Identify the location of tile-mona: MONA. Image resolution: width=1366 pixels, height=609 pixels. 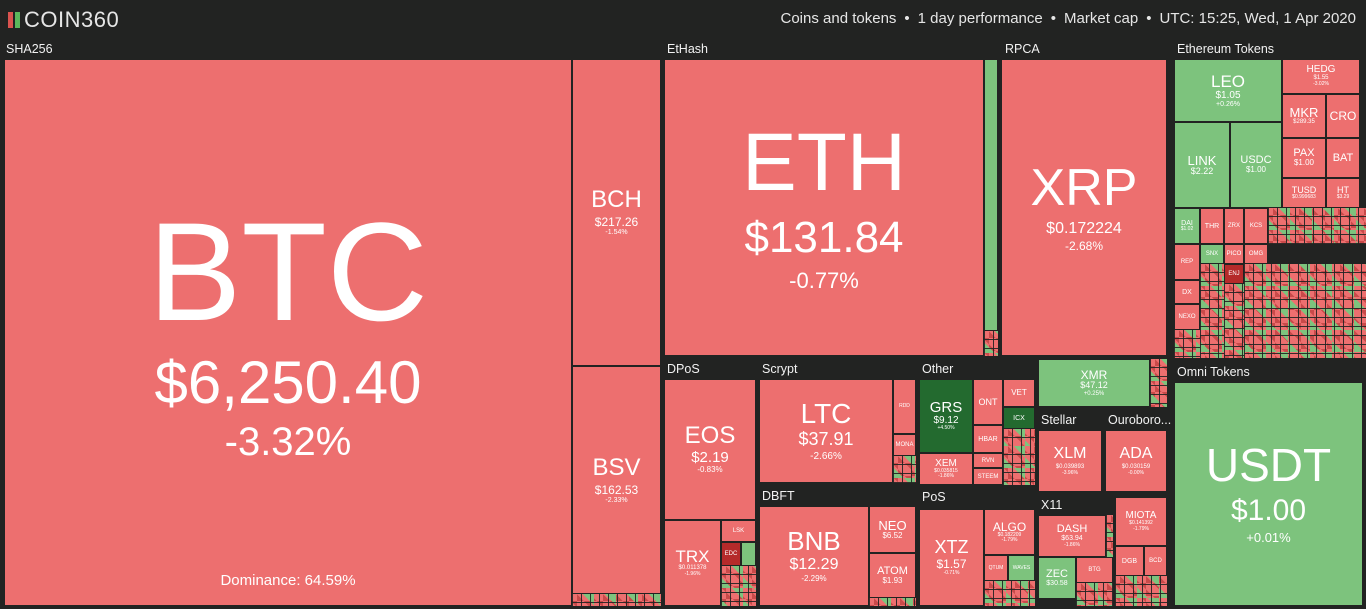
(904, 445).